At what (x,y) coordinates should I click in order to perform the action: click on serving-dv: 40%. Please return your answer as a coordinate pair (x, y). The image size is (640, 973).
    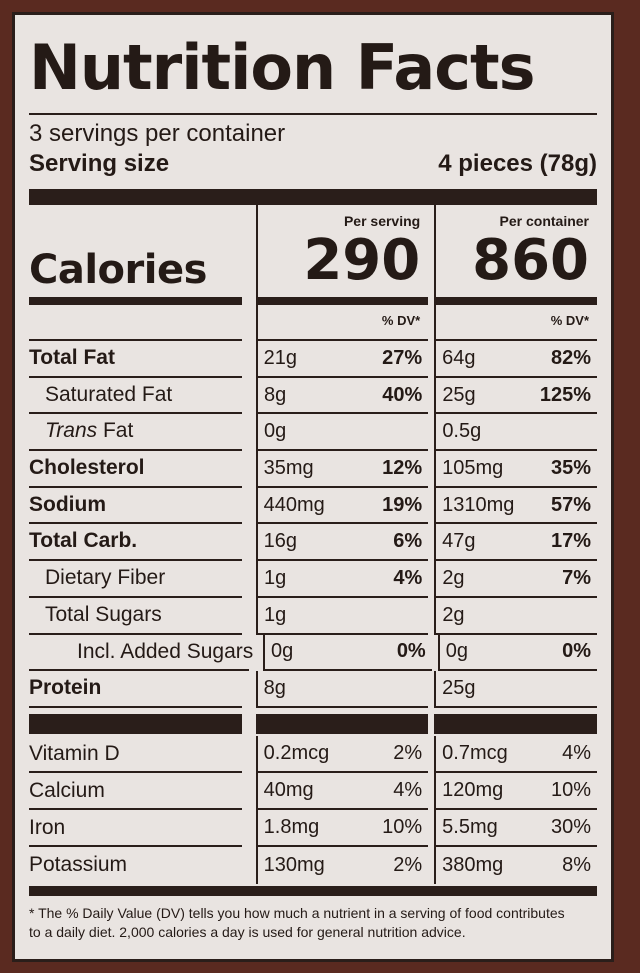
    Looking at the image, I should click on (402, 394).